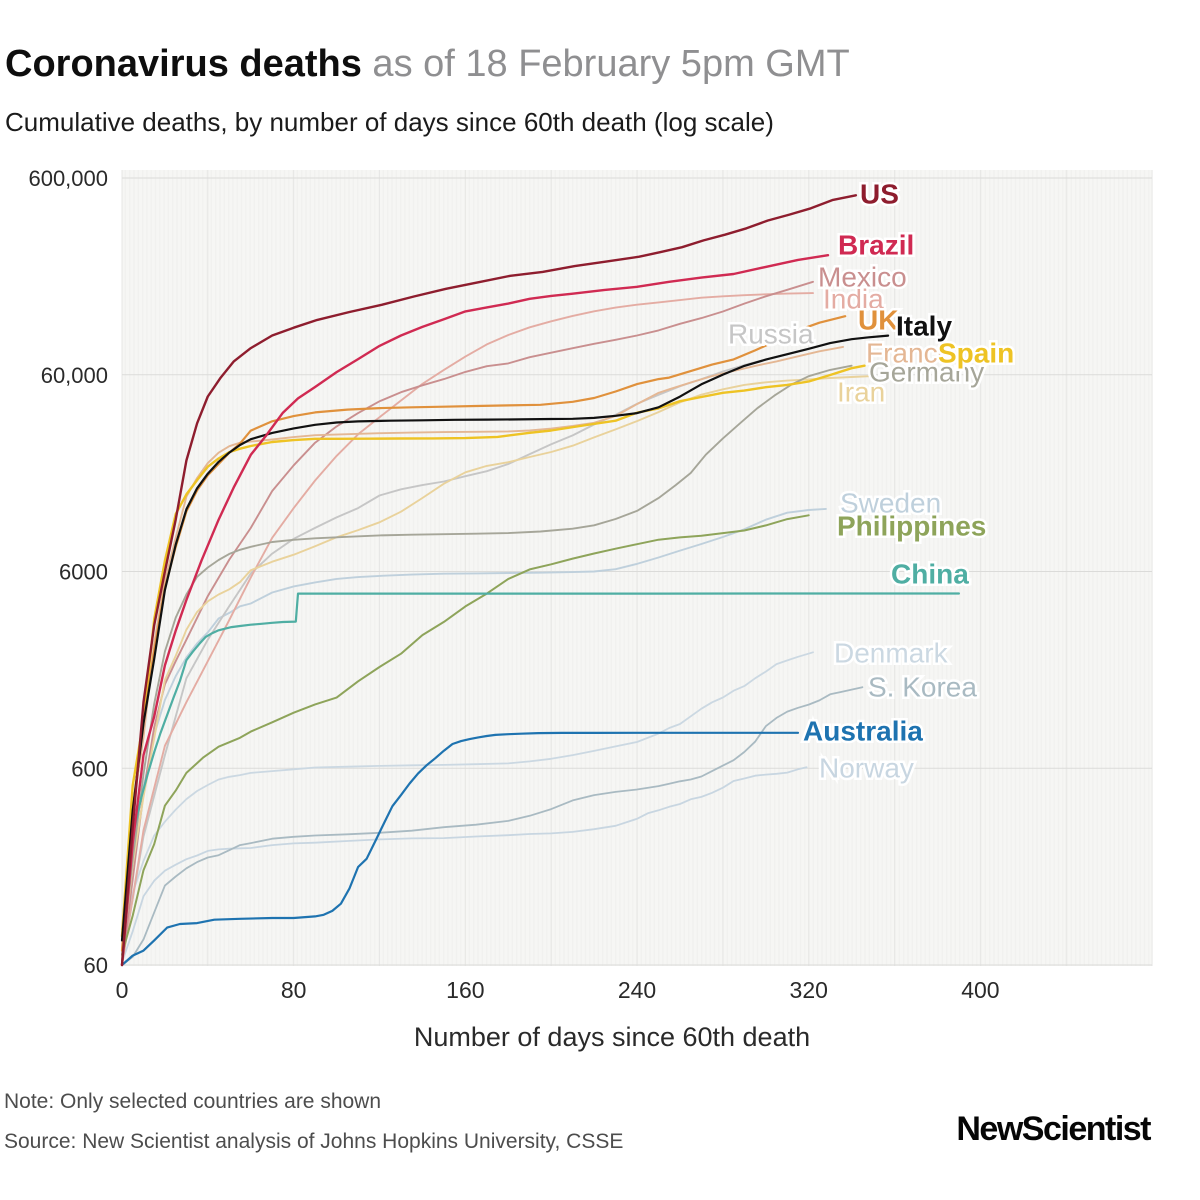 This screenshot has width=1200, height=1200. What do you see at coordinates (68, 178) in the screenshot?
I see `y-tick-label: 600,000` at bounding box center [68, 178].